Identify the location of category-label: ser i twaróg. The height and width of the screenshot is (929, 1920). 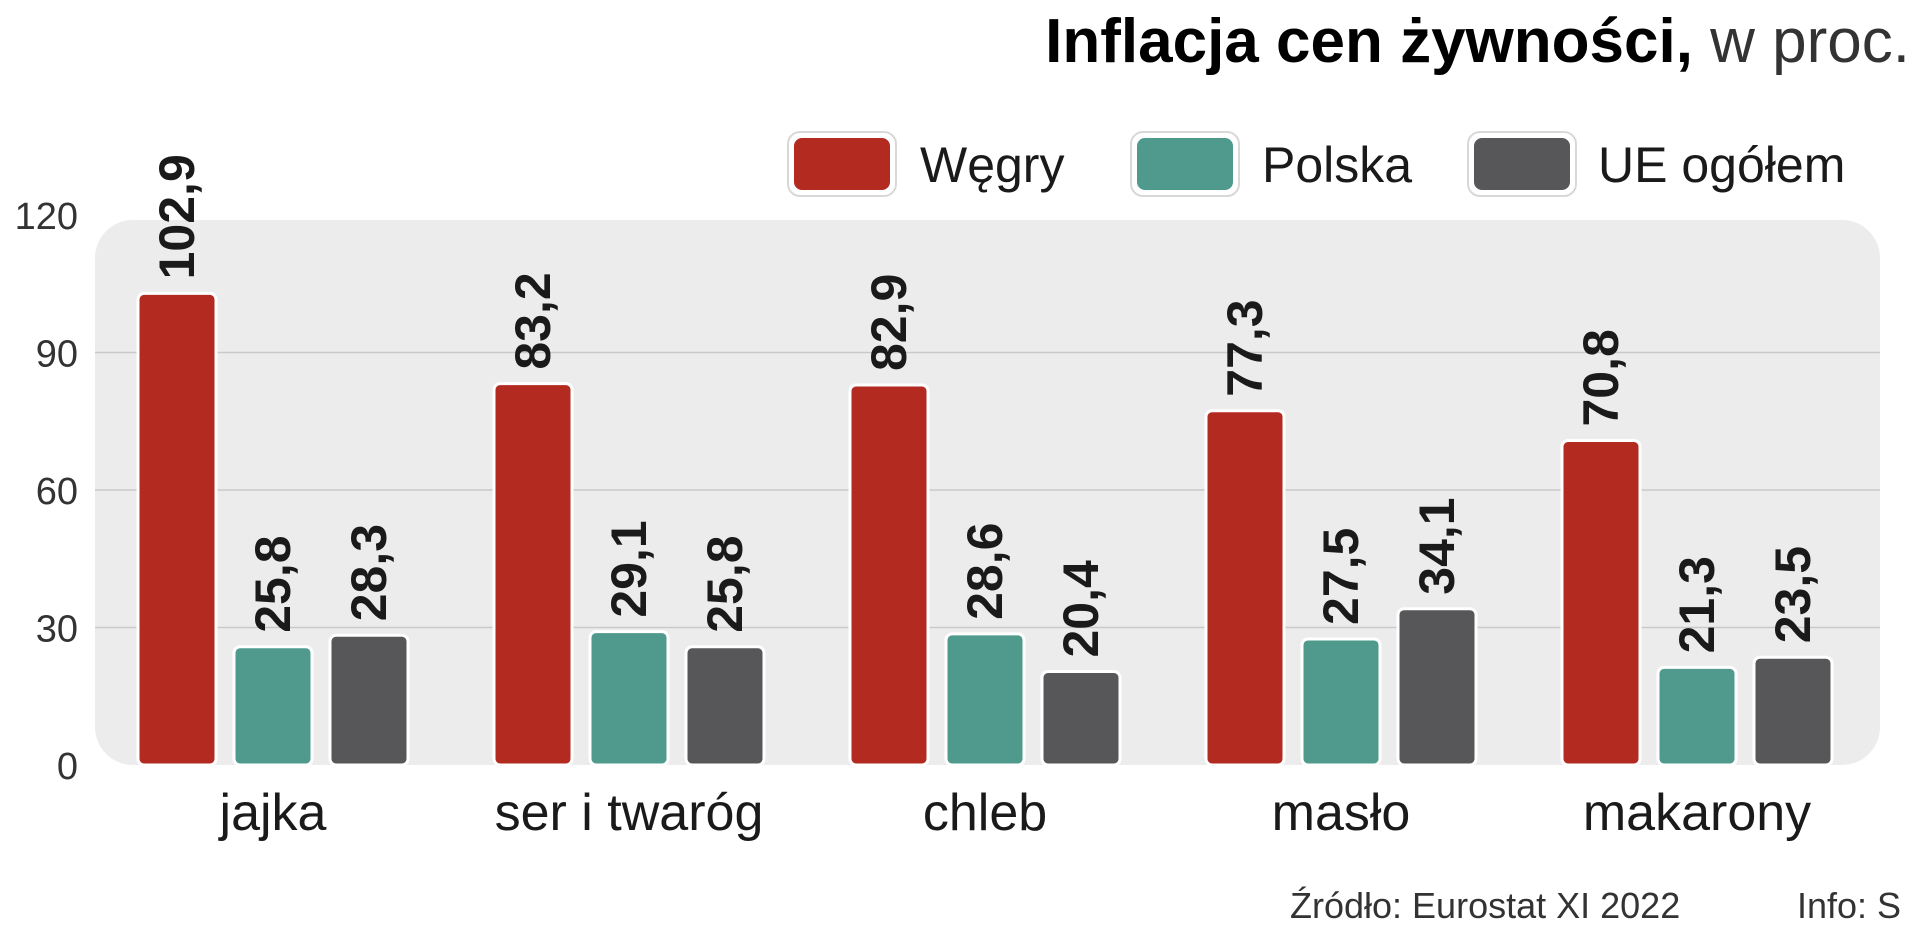
(629, 813).